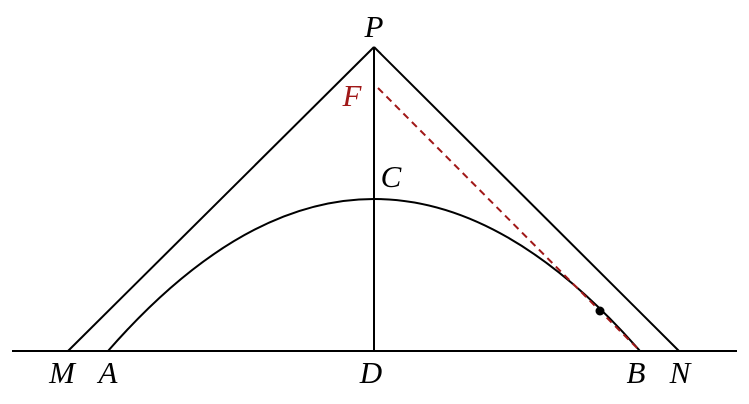 This screenshot has height=404, width=749. What do you see at coordinates (108, 372) in the screenshot?
I see `label-a: A` at bounding box center [108, 372].